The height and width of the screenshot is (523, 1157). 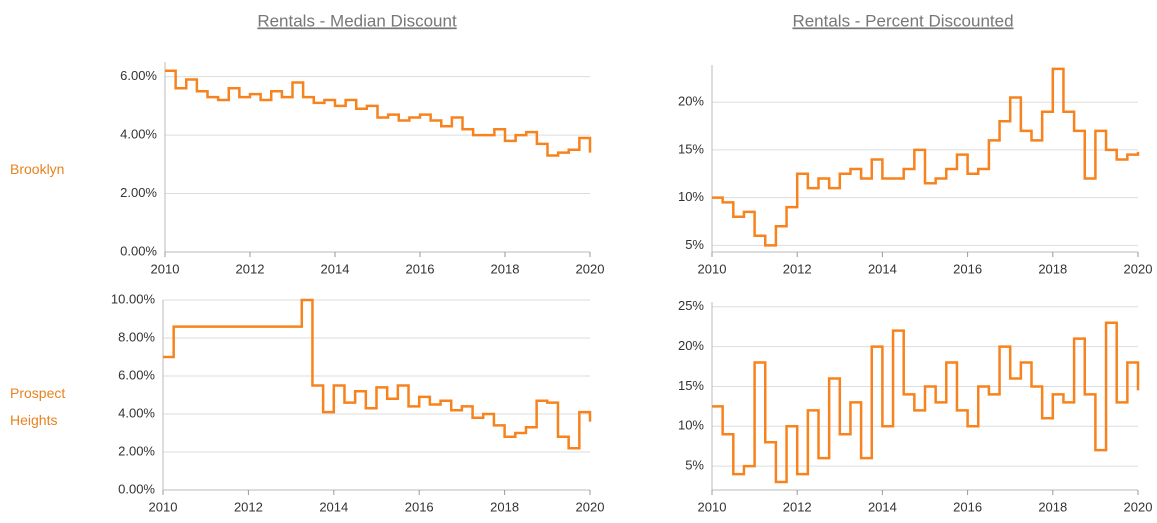 What do you see at coordinates (902, 20) in the screenshot?
I see `column-title: Rentals - Percent Discounted` at bounding box center [902, 20].